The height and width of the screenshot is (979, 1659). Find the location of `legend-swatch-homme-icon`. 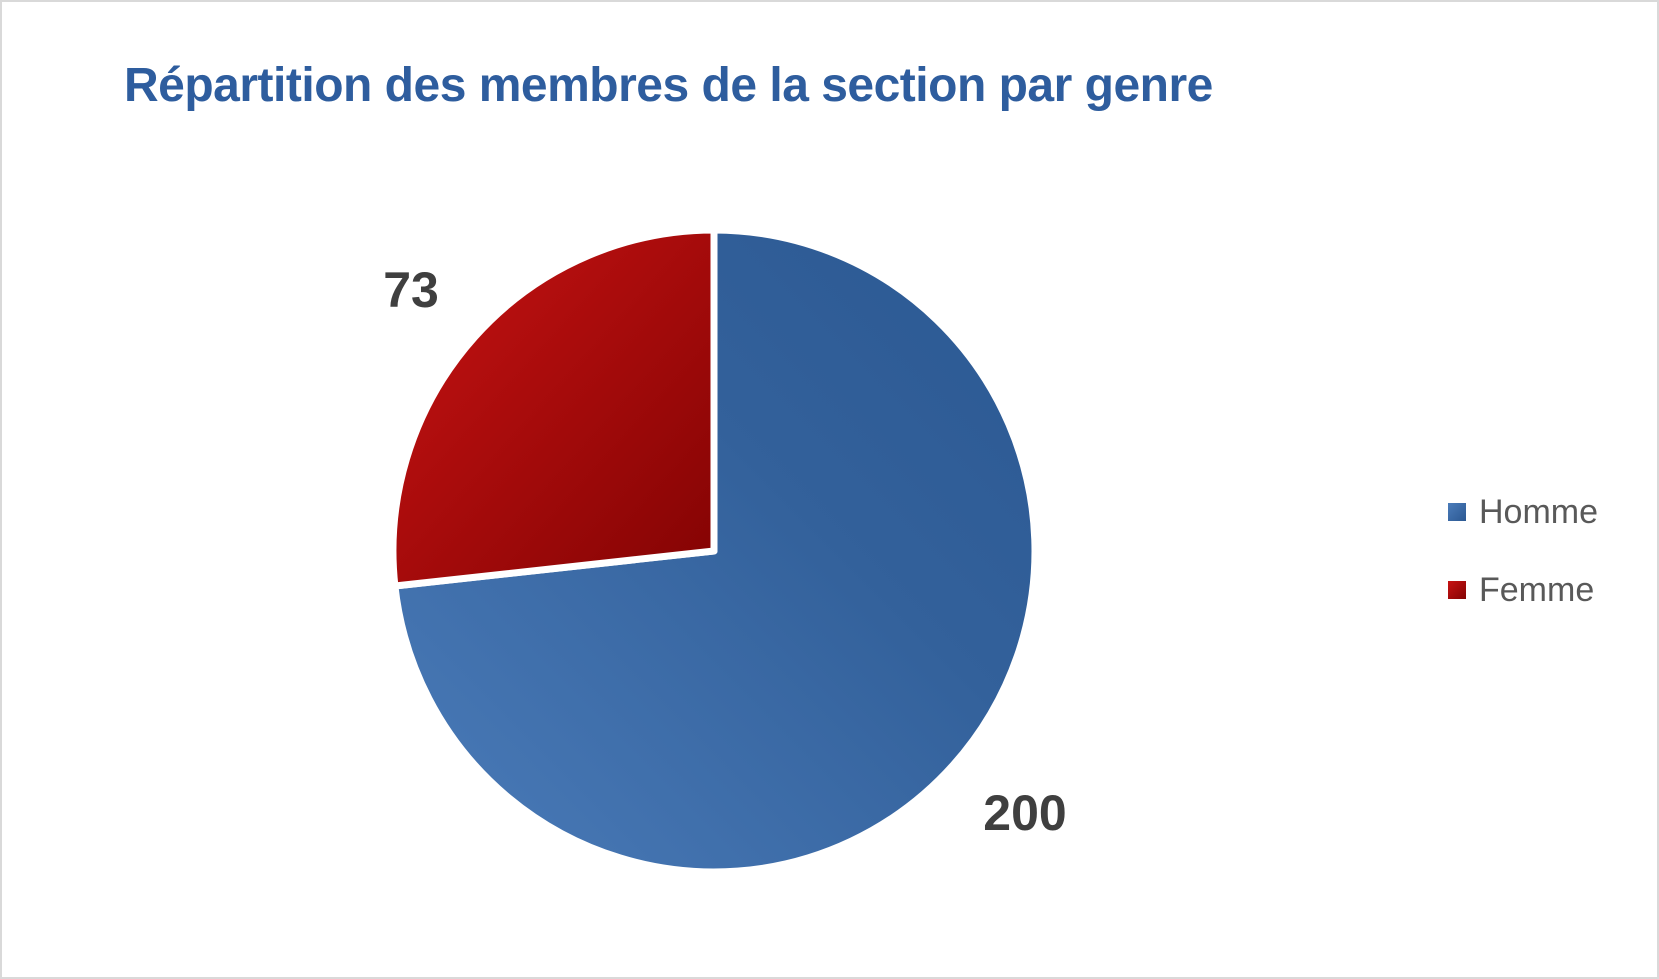

legend-swatch-homme-icon is located at coordinates (1457, 512).